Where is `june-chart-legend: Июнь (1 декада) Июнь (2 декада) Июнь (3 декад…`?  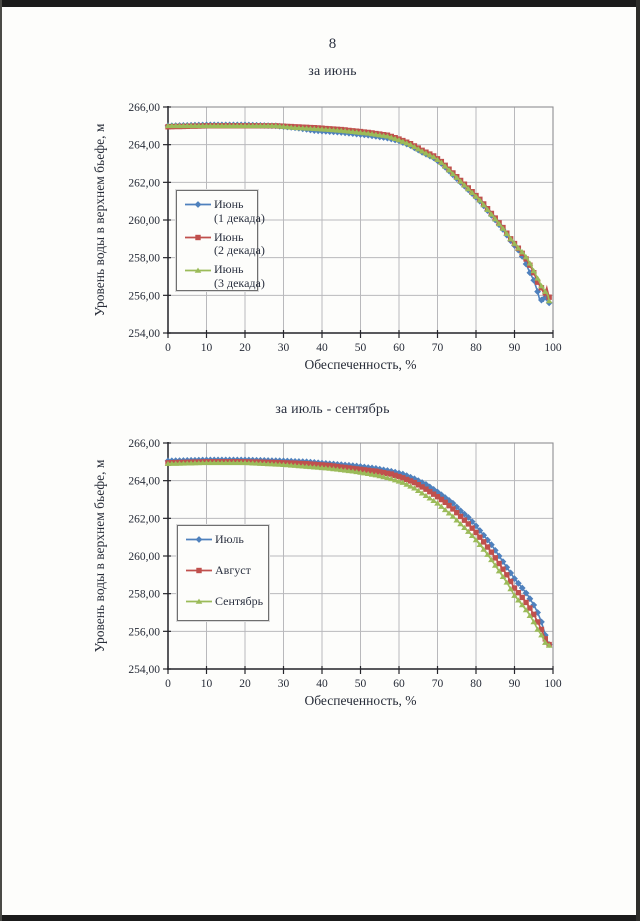
june-chart-legend: Июнь (1 декада) Июнь (2 декада) Июнь (3 декад… is located at coordinates (220, 240).